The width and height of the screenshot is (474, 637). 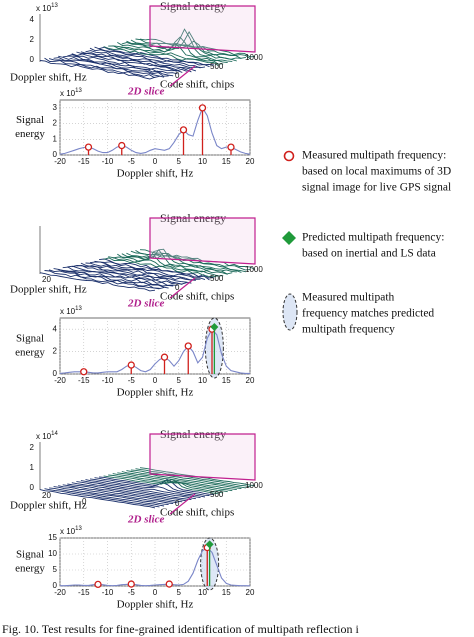 I want to click on y-tick-label: 4, so click(x=55, y=328).